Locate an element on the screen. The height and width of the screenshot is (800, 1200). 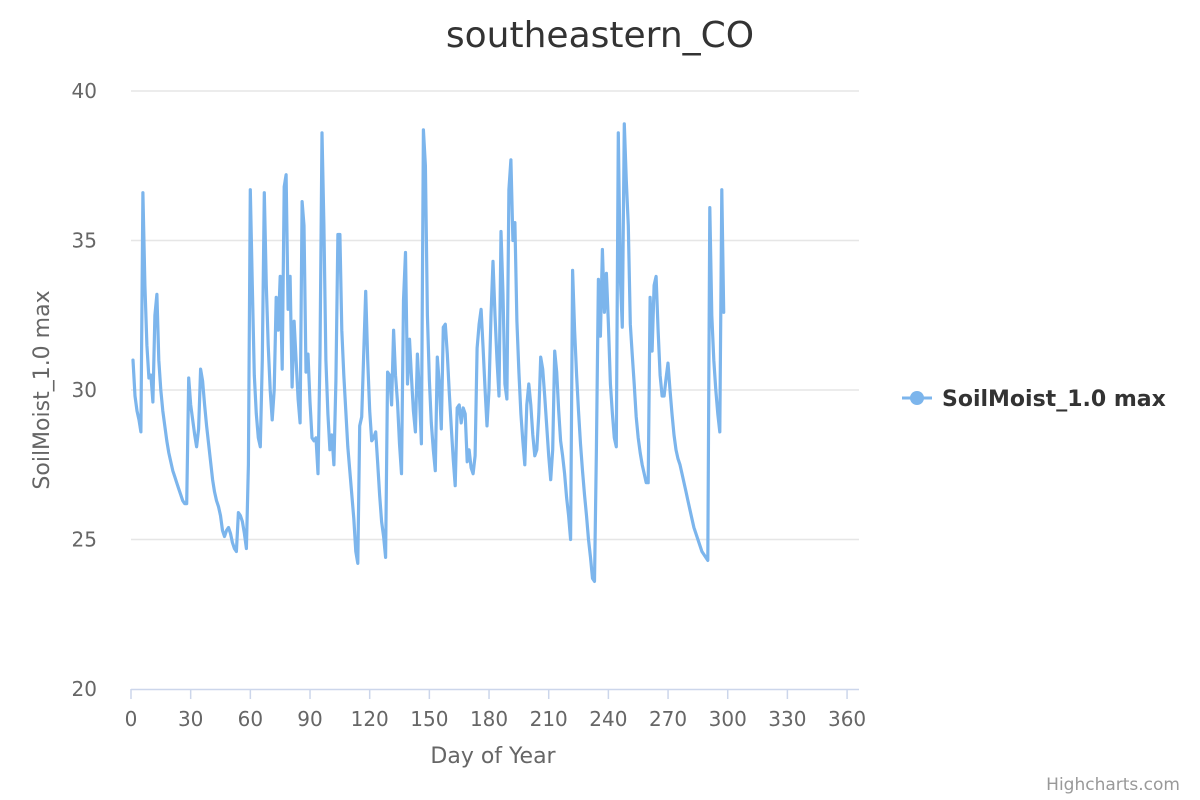
y-axis-title: SoilMoist_1.0 max is located at coordinates (42, 389).